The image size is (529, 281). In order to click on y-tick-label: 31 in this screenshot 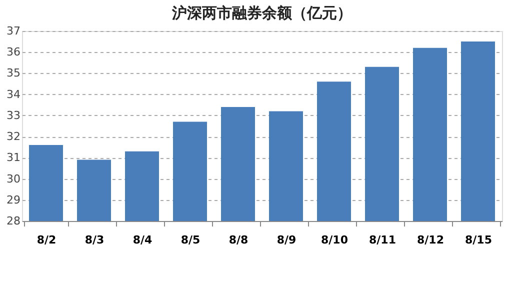, I will do `click(13, 157)`.